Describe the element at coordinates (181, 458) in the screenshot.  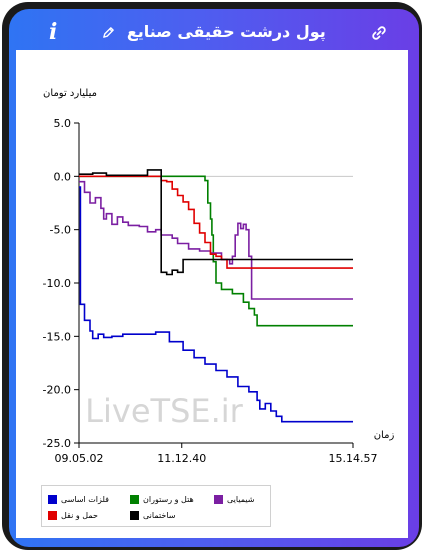
I see `x-tick-label: 11.12.40` at that location.